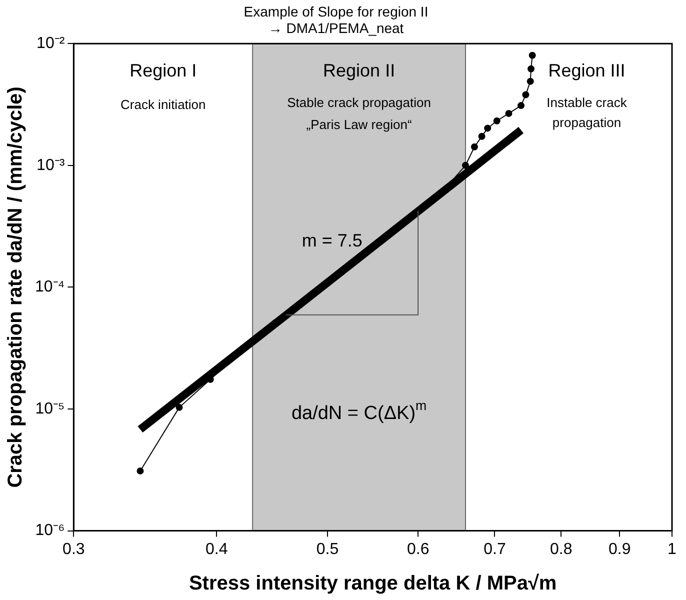 This screenshot has height=600, width=686. I want to click on x-tick-label: 0.7, so click(495, 549).